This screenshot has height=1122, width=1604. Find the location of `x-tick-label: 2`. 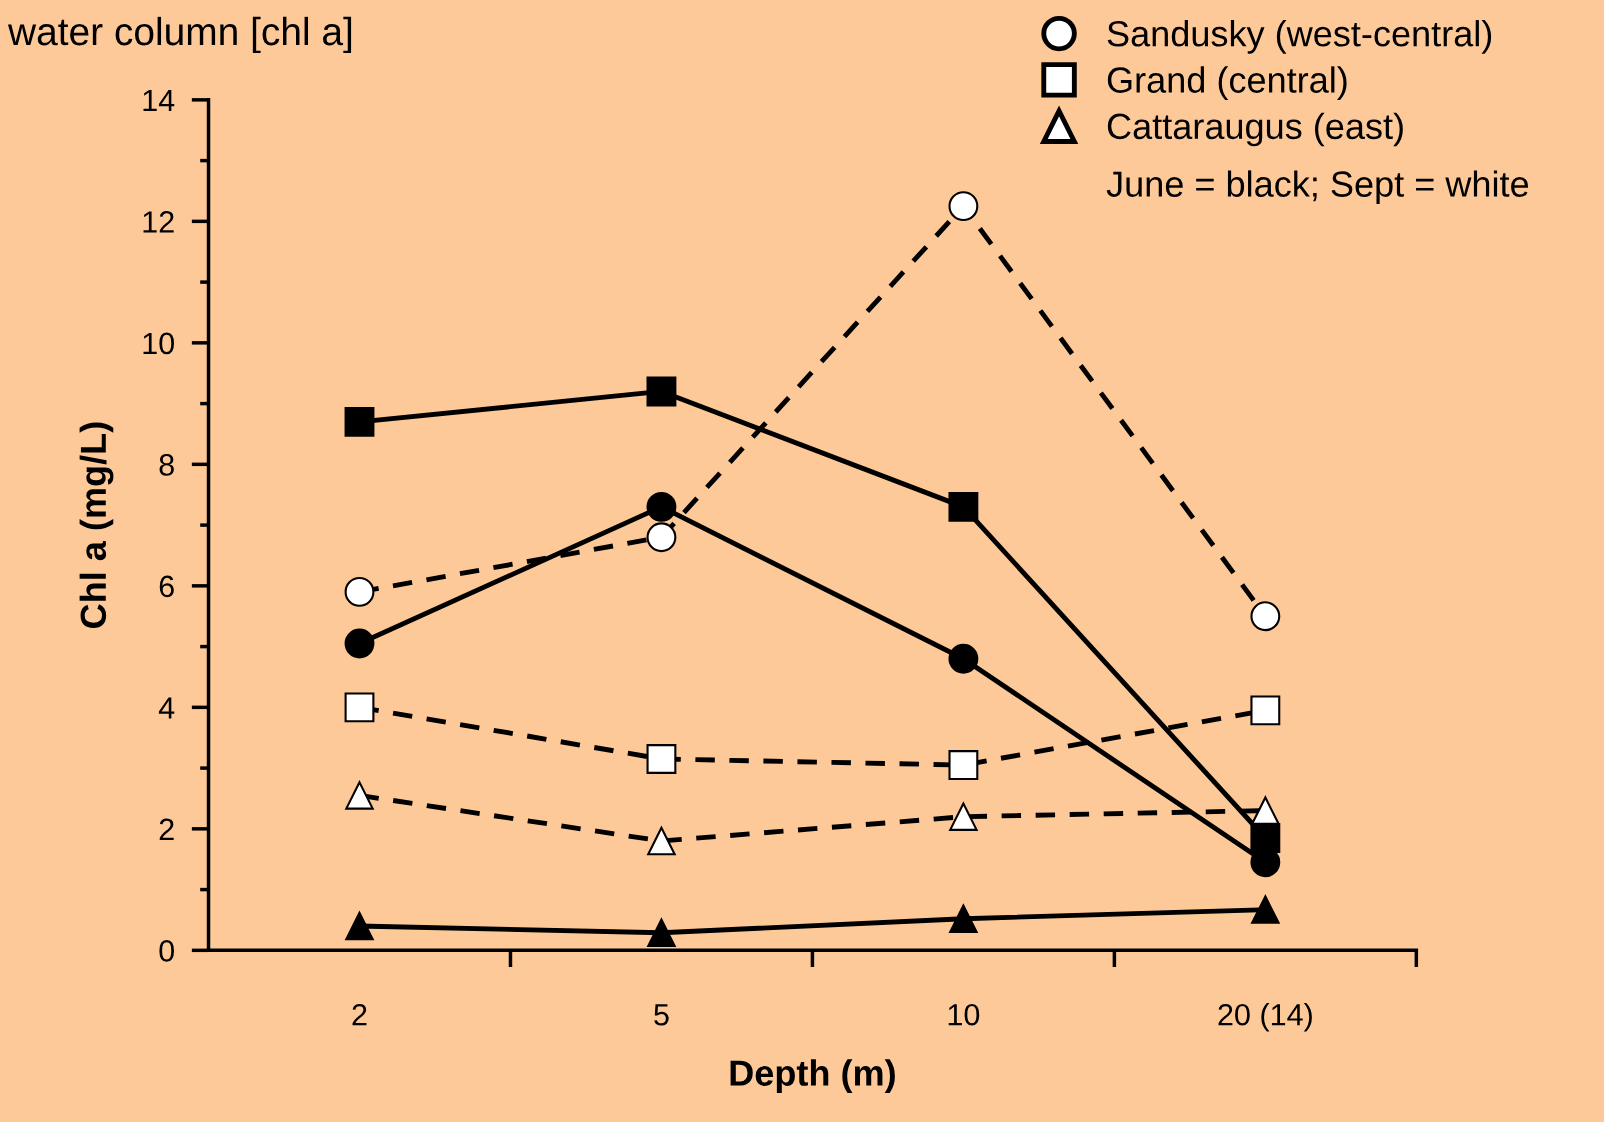

x-tick-label: 2 is located at coordinates (359, 1014).